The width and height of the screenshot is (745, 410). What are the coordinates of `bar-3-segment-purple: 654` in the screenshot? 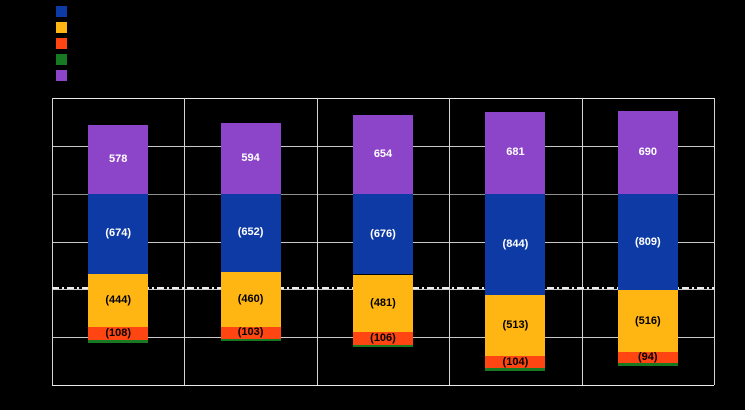 It's located at (383, 154).